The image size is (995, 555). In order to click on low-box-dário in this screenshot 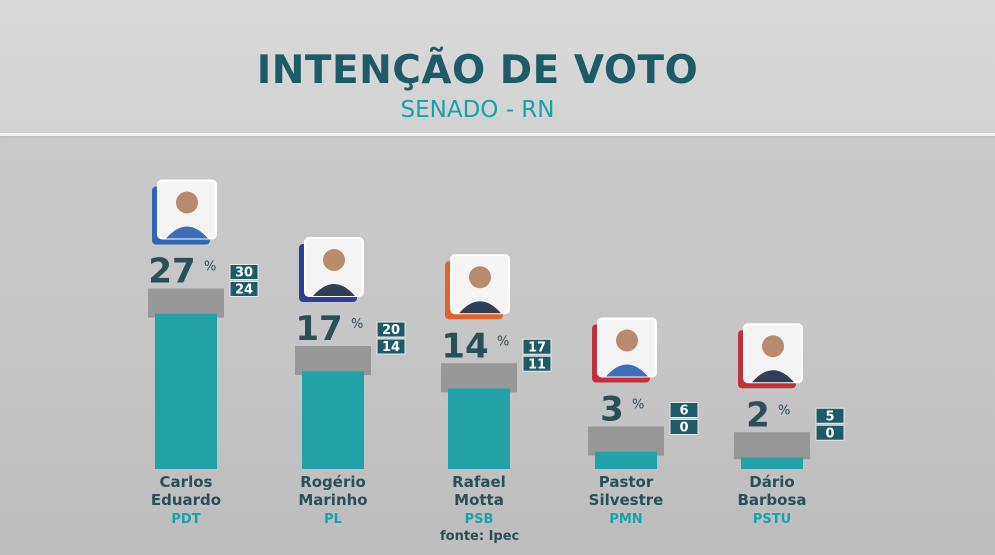, I will do `click(830, 432)`.